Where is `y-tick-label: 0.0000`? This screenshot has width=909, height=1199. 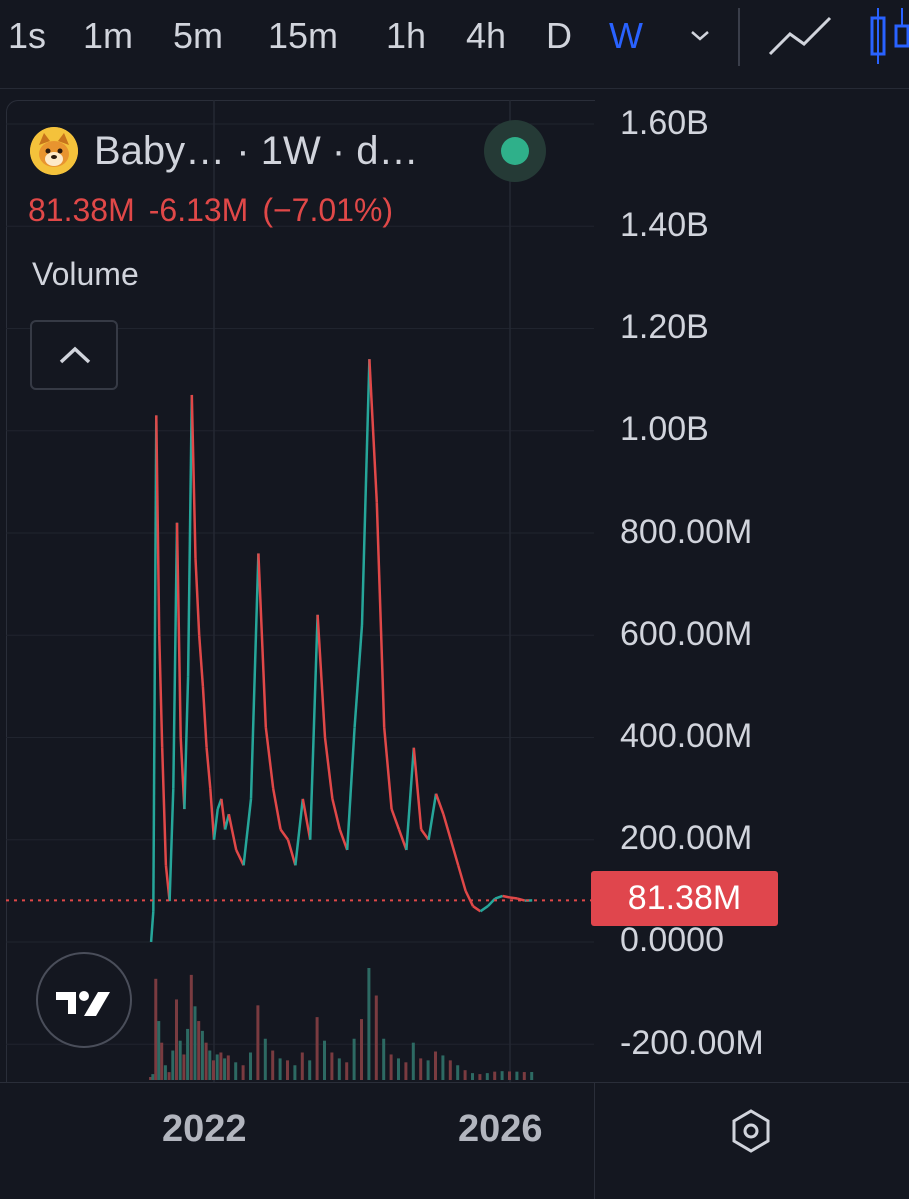
y-tick-label: 0.0000 is located at coordinates (672, 940).